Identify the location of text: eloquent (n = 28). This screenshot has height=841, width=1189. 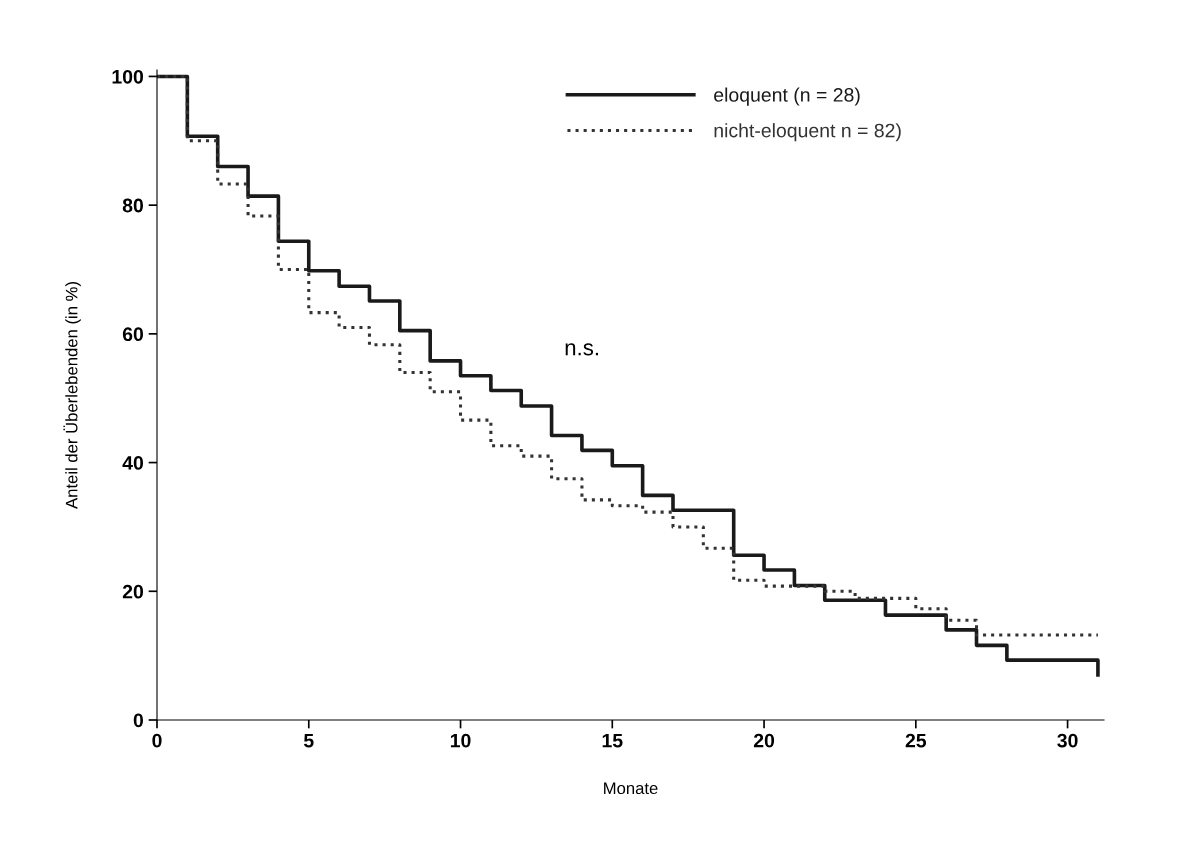
(787, 96).